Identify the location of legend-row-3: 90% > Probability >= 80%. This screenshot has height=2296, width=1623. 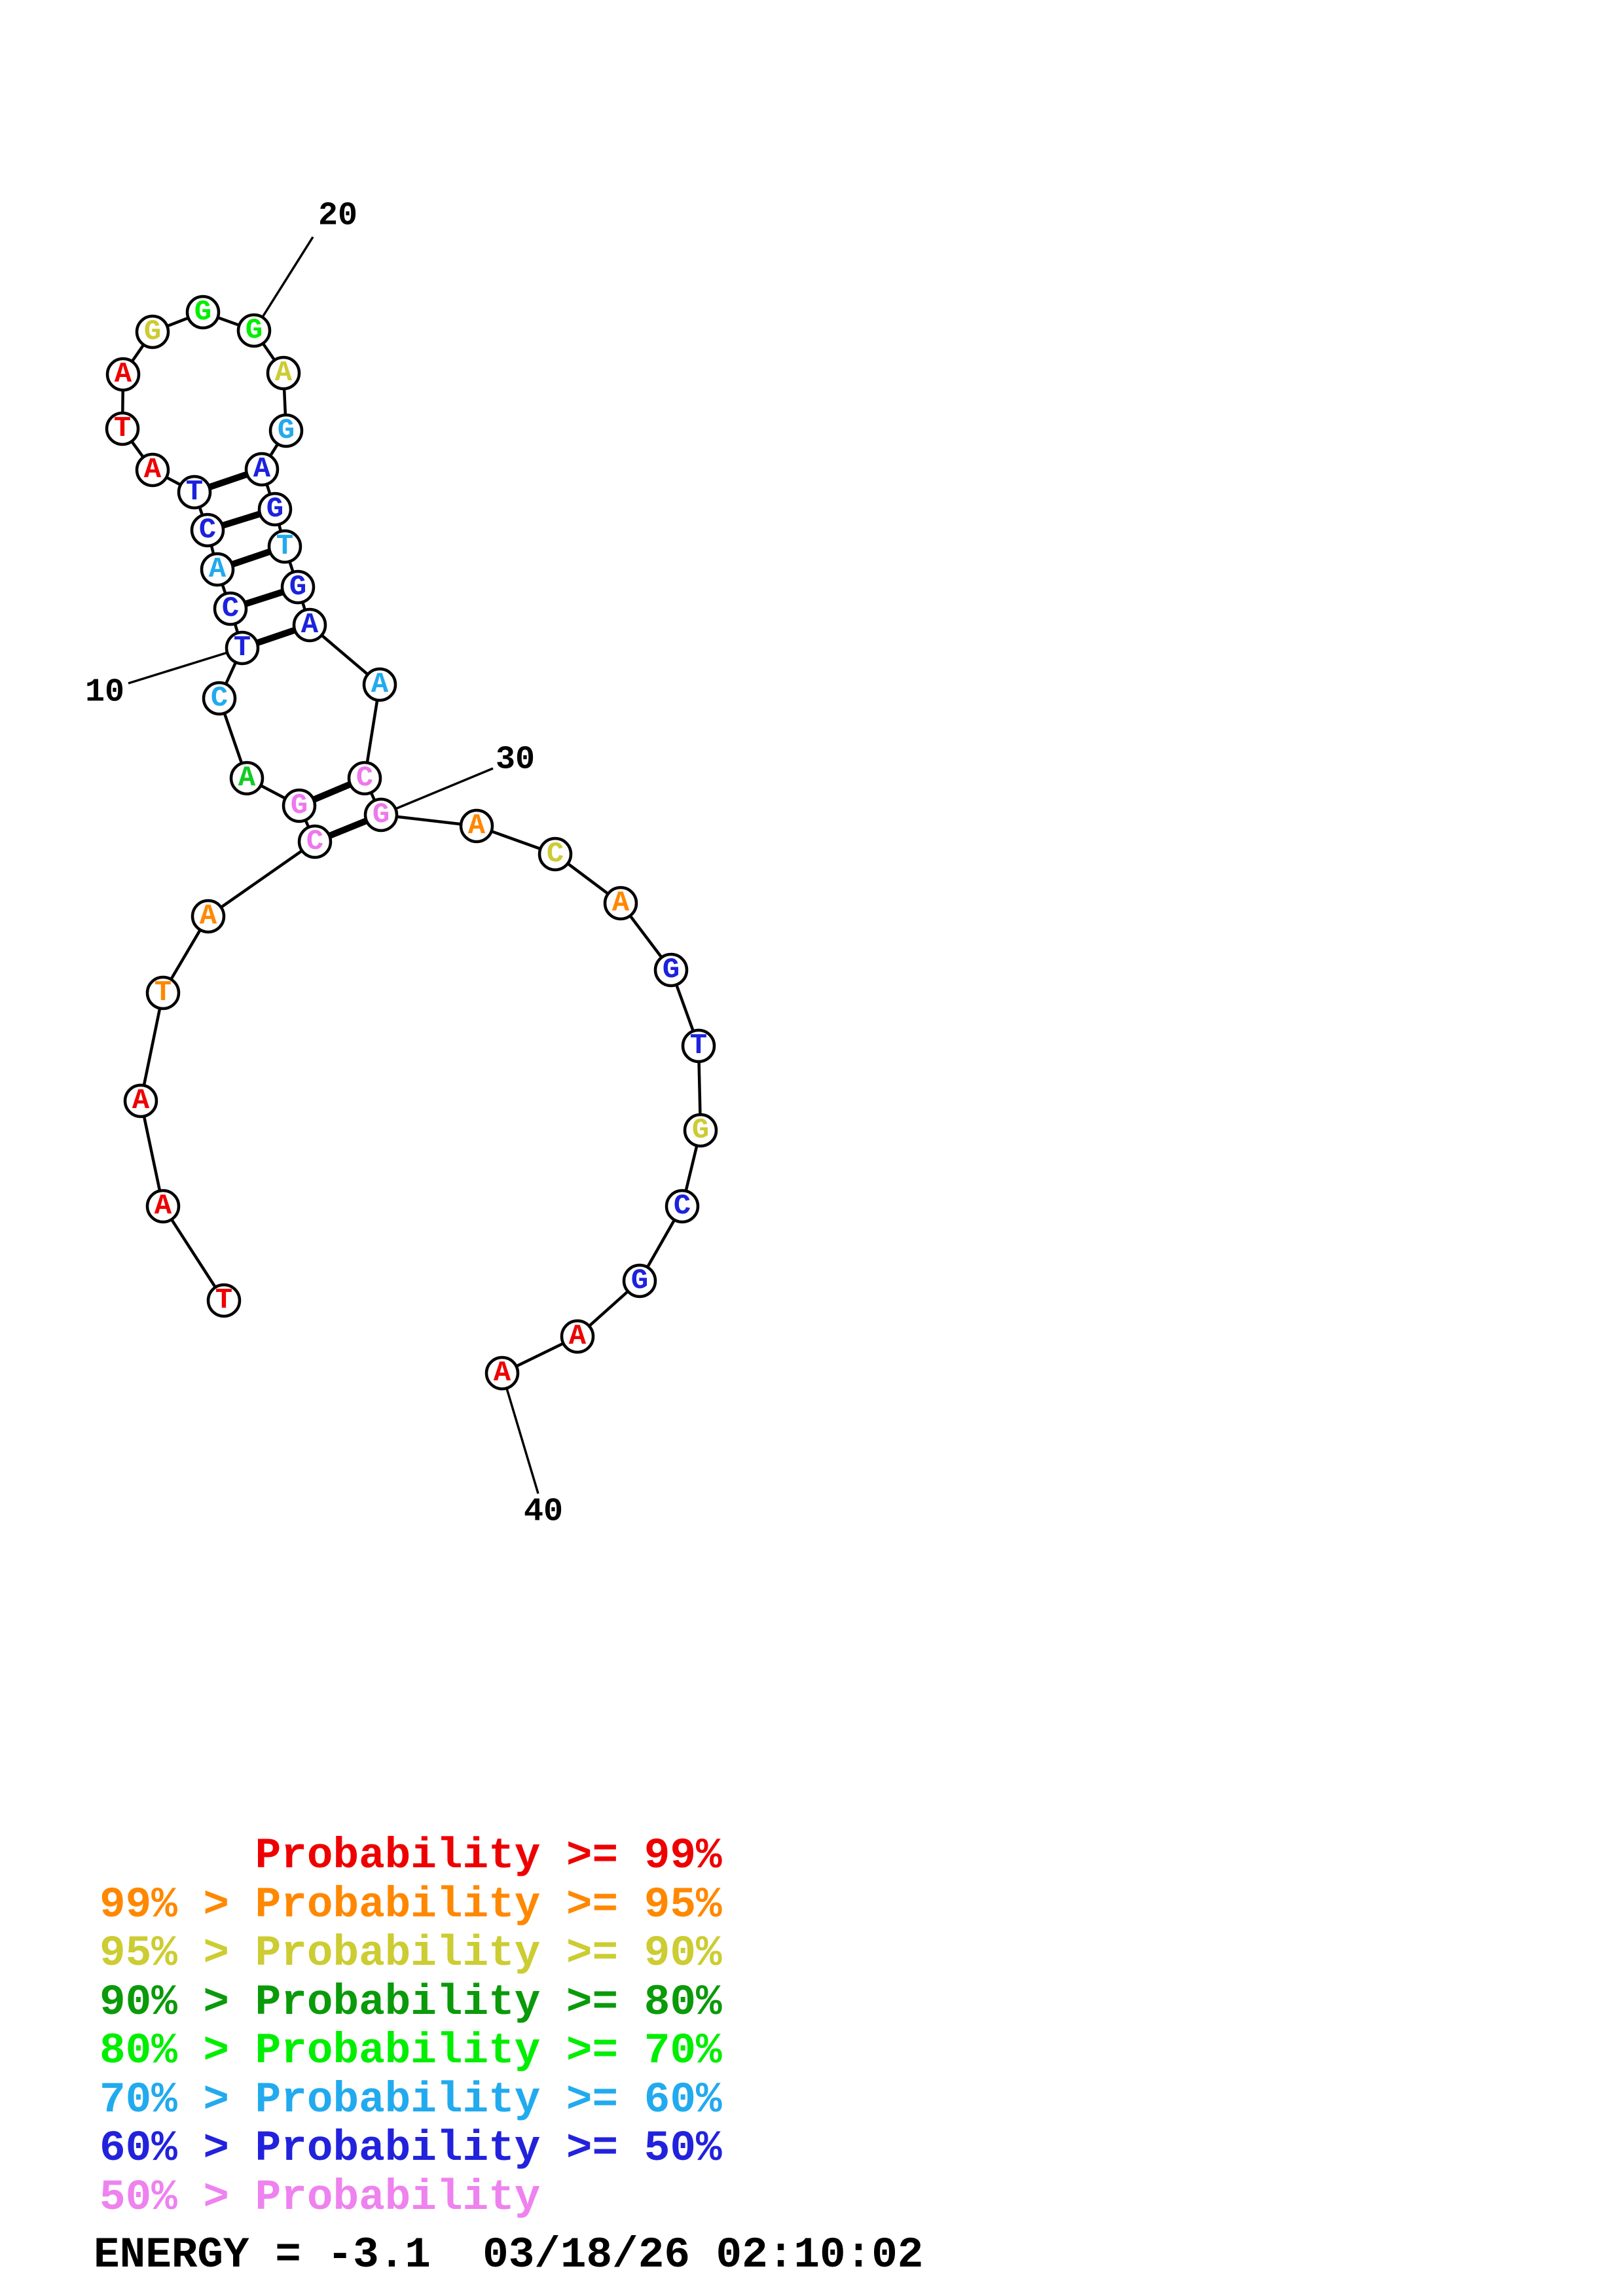
(411, 2002).